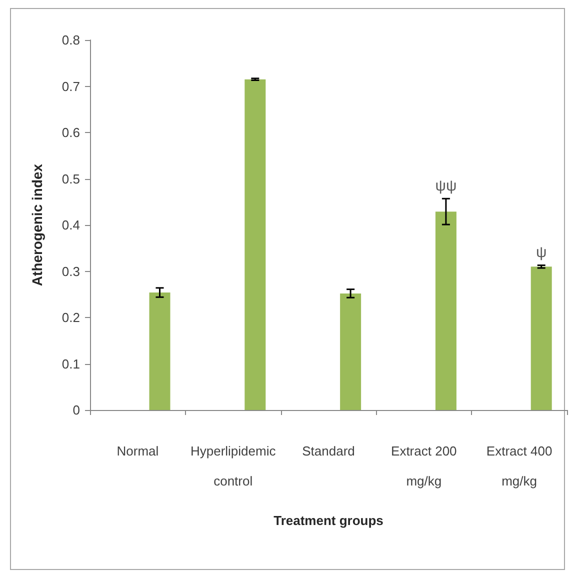 The width and height of the screenshot is (573, 578). Describe the element at coordinates (329, 520) in the screenshot. I see `x-axis-title: Treatment groups` at that location.